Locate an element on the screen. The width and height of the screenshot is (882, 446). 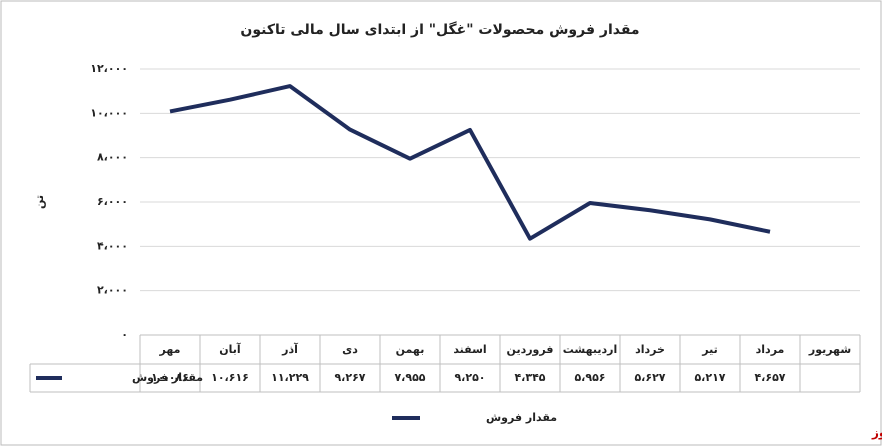
y-tick-label: ۲،۰۰۰ is located at coordinates (112, 290).